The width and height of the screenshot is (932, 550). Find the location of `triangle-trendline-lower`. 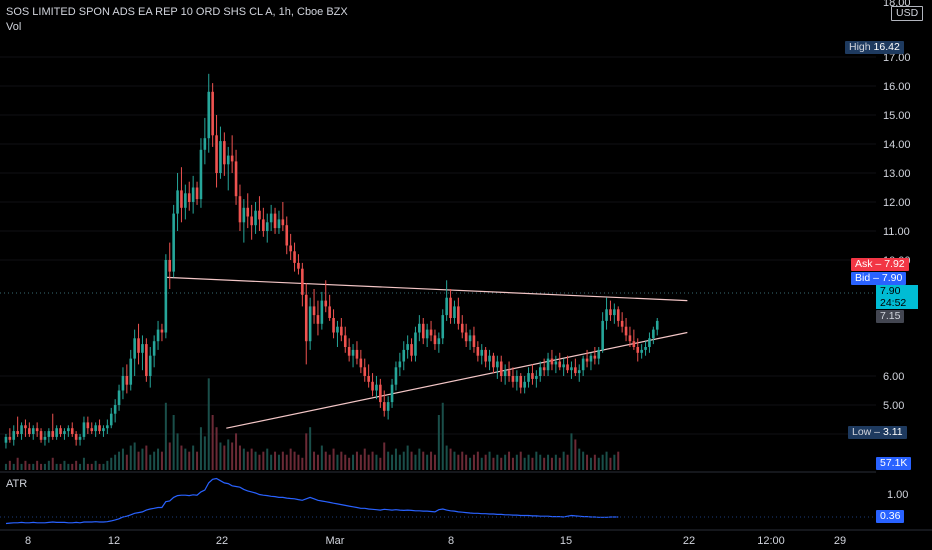

triangle-trendline-lower is located at coordinates (457, 380).